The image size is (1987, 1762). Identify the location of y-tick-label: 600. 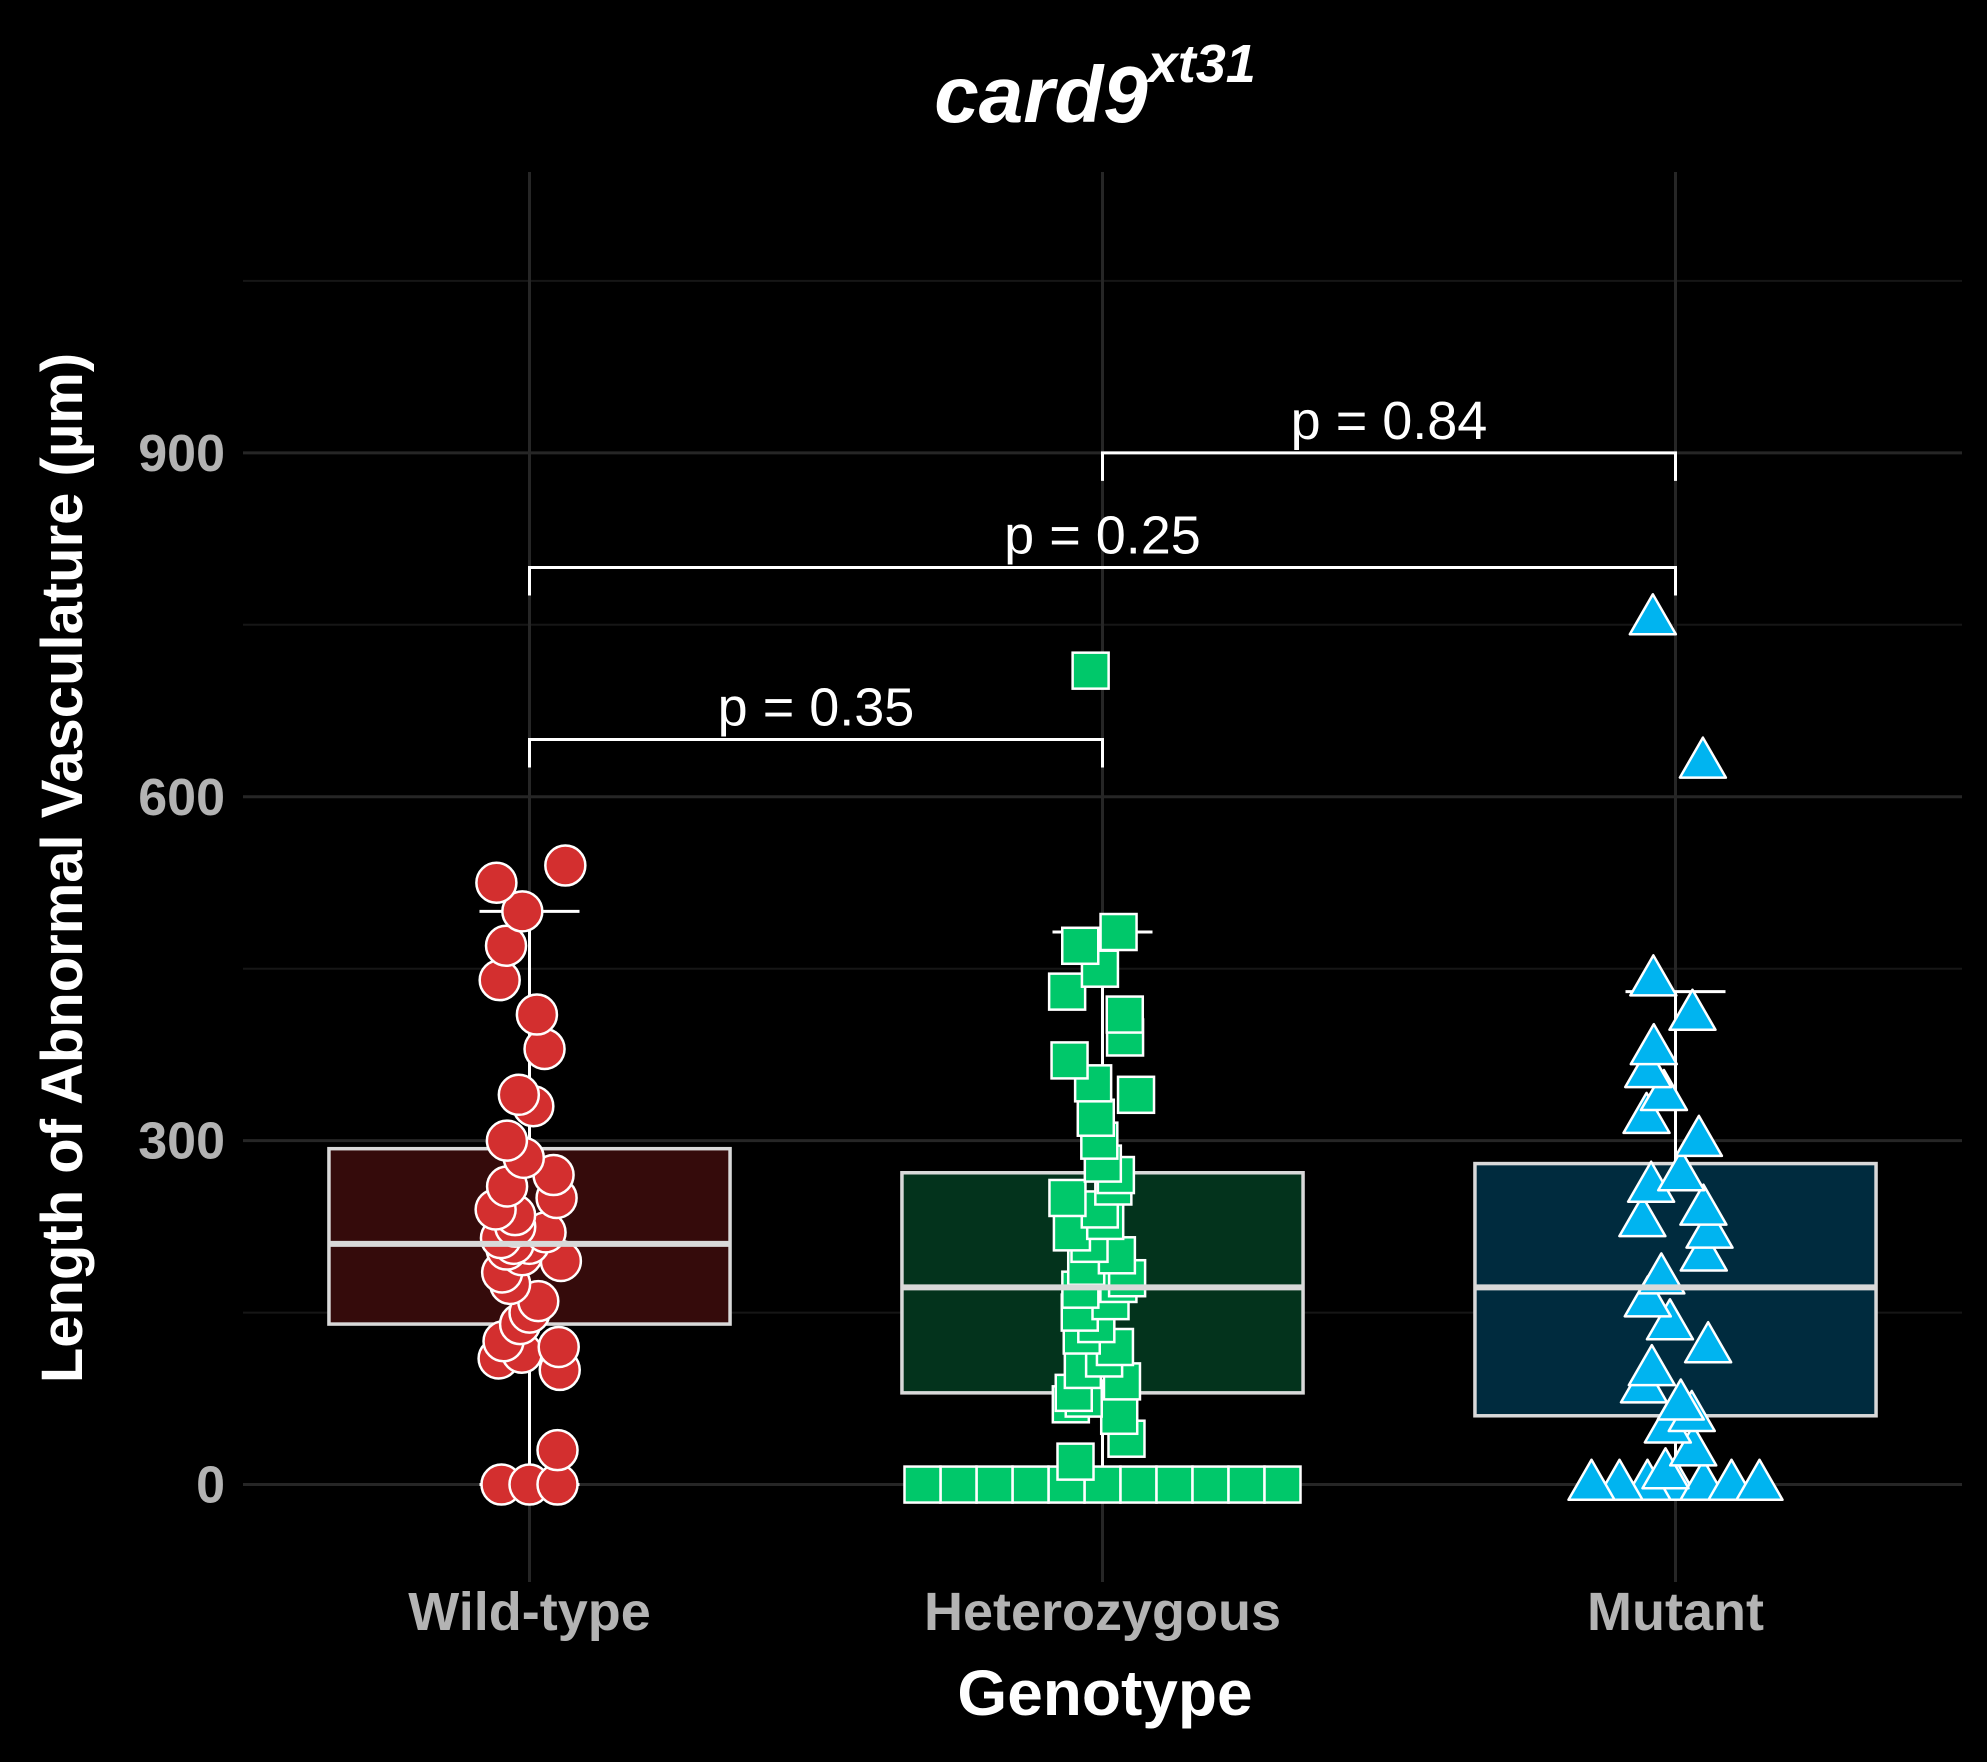
(181, 798).